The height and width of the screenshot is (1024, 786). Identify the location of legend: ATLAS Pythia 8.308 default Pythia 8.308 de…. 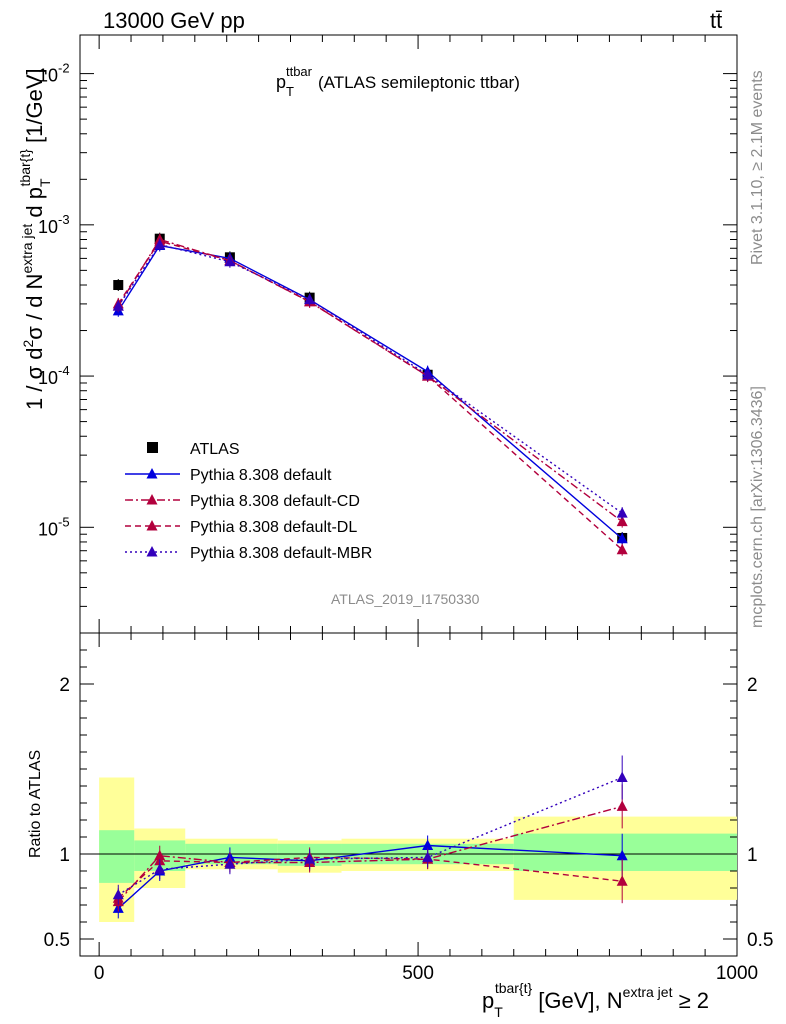
(248, 501).